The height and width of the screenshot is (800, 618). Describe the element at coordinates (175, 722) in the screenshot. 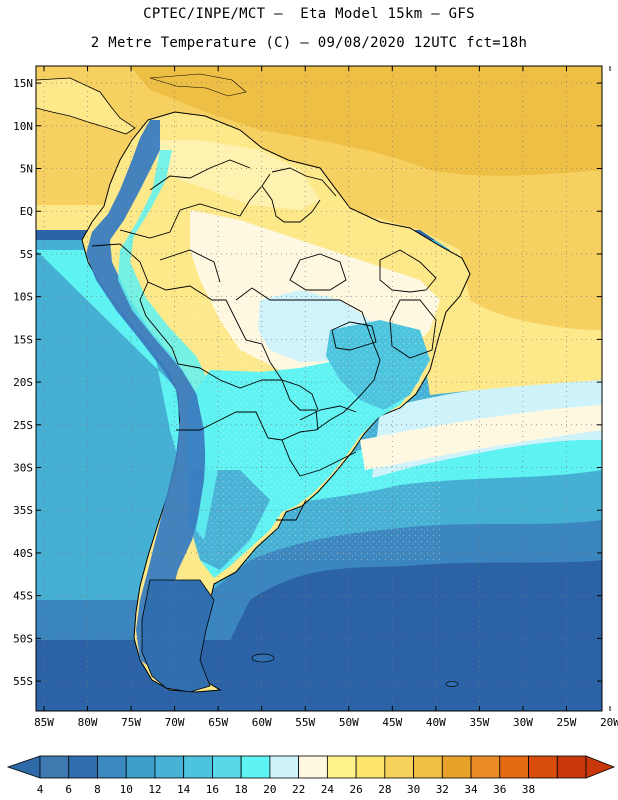

I see `lon-label: 70W` at that location.